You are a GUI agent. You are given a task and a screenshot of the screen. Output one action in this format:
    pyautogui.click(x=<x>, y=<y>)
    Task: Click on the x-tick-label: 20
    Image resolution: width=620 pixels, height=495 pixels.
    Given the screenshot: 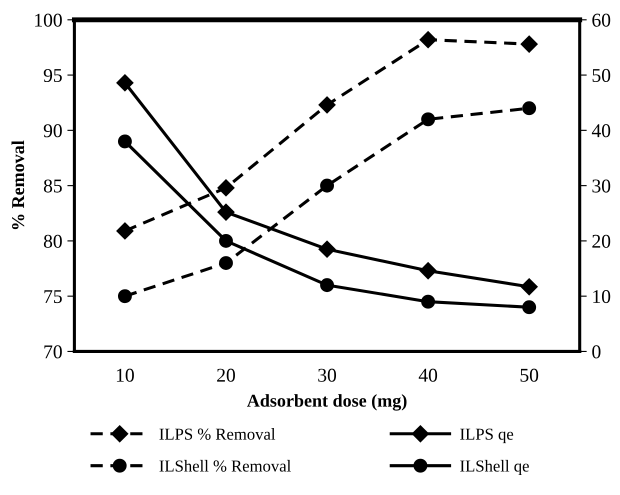 What is the action you would take?
    pyautogui.click(x=226, y=375)
    